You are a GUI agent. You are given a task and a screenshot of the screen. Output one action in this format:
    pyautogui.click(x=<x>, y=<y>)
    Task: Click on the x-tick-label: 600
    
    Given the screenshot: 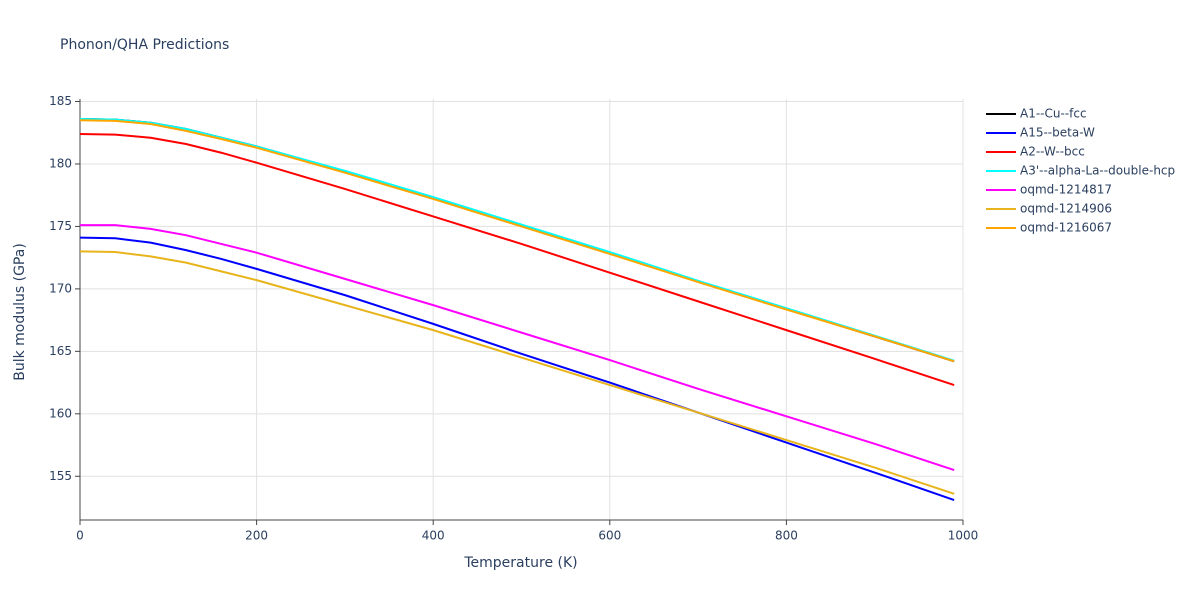 What is the action you would take?
    pyautogui.click(x=609, y=536)
    